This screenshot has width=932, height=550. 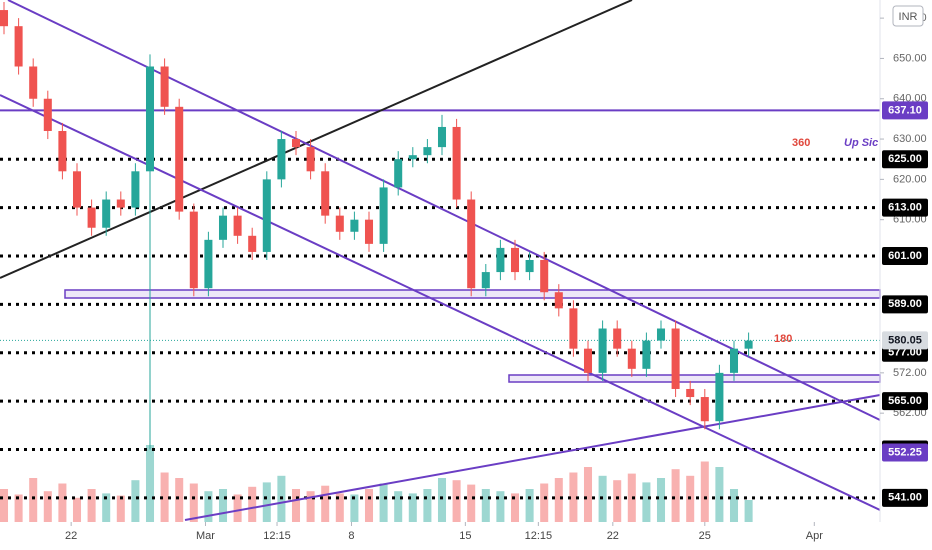 I want to click on y-tick-label: 572.00, so click(x=910, y=373).